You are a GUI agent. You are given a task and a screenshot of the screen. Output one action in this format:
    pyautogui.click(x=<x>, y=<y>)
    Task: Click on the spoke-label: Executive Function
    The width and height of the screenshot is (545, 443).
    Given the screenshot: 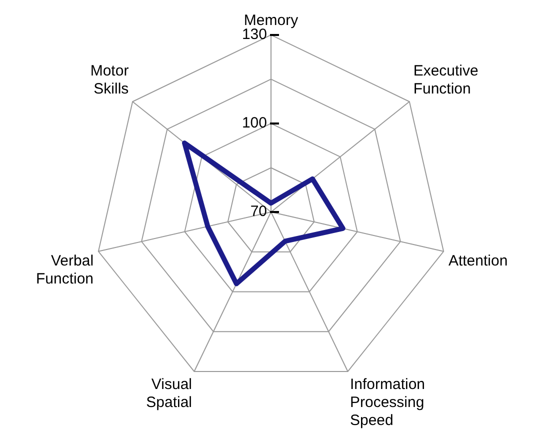 What is the action you would take?
    pyautogui.click(x=445, y=80)
    